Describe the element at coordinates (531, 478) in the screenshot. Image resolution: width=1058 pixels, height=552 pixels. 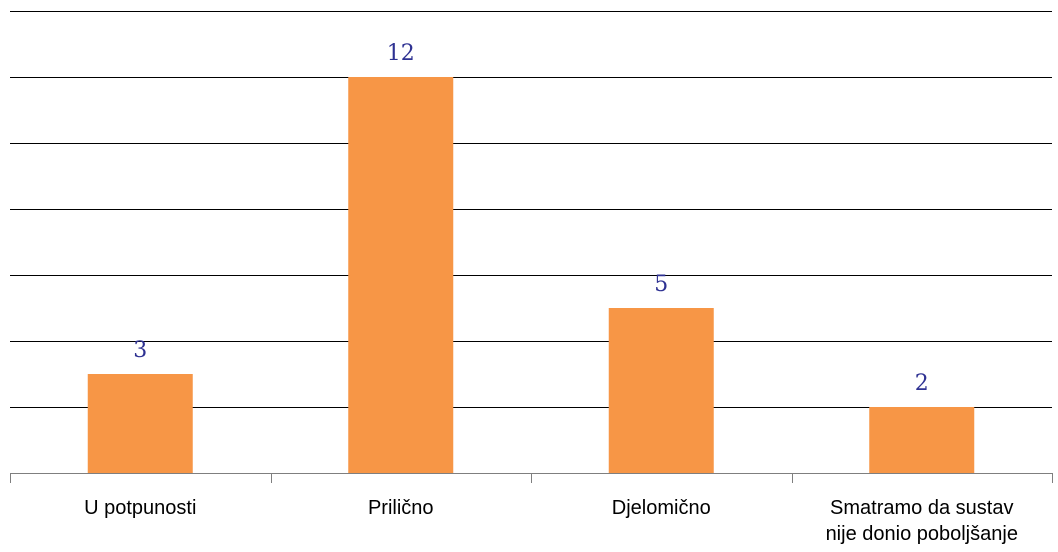
I see `x-axis` at that location.